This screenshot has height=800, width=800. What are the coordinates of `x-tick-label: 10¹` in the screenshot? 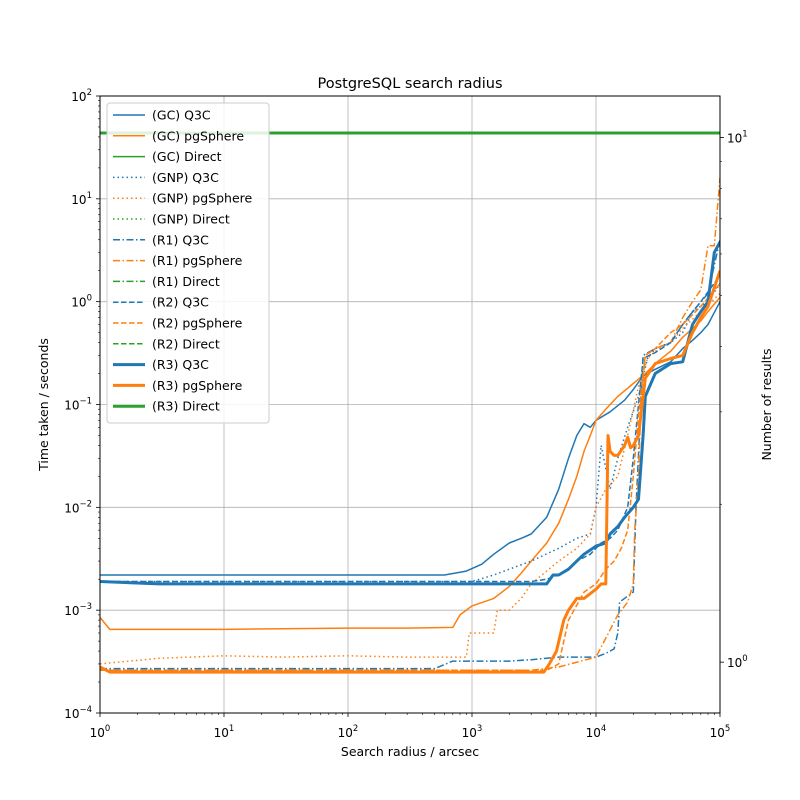 It's located at (224, 732).